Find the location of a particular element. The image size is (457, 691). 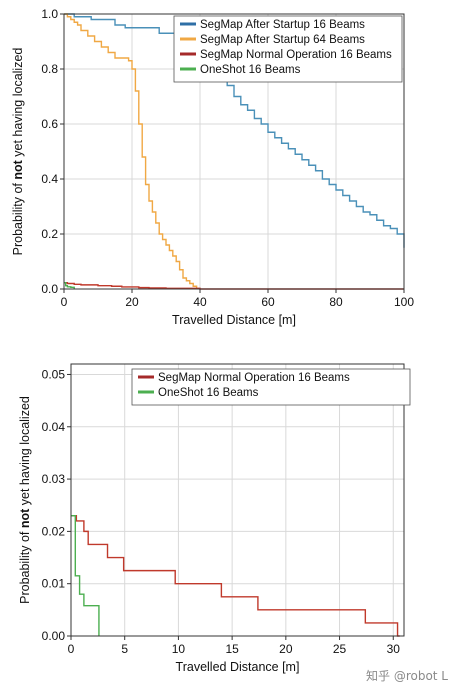

y-tick-label: 0.05 is located at coordinates (54, 374).